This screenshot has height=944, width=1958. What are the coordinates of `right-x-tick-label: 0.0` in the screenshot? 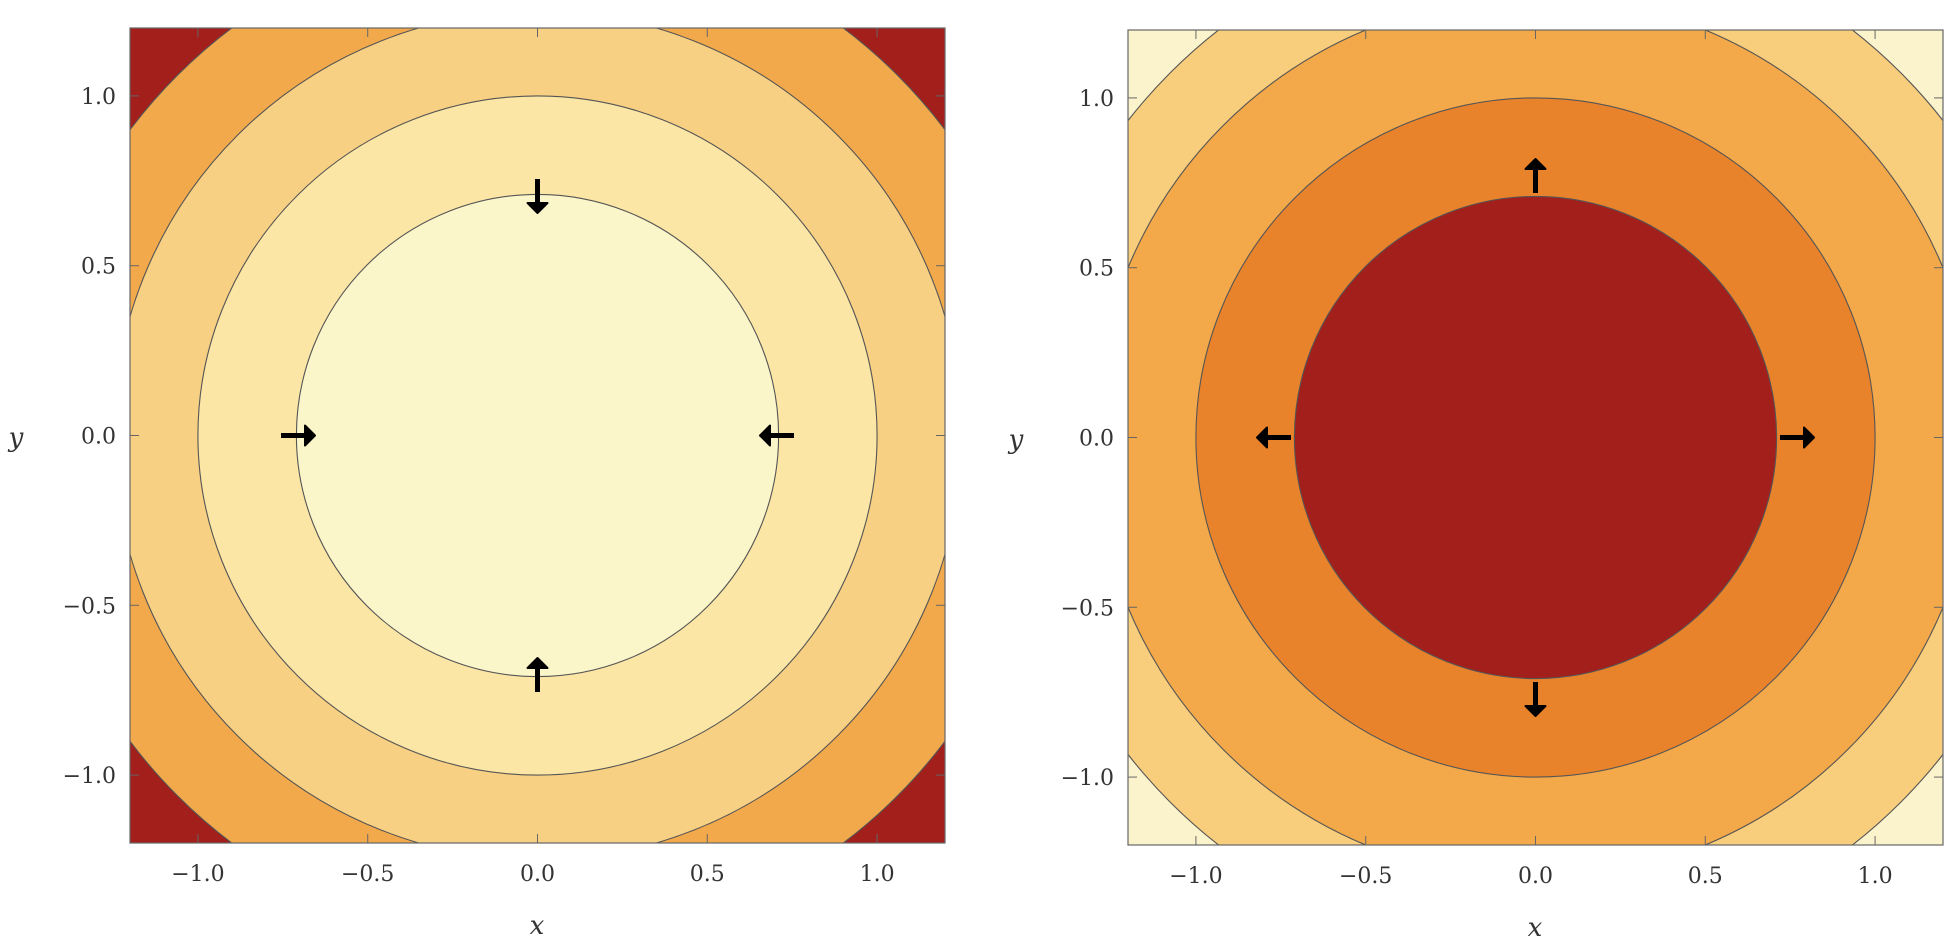 It's located at (1535, 876).